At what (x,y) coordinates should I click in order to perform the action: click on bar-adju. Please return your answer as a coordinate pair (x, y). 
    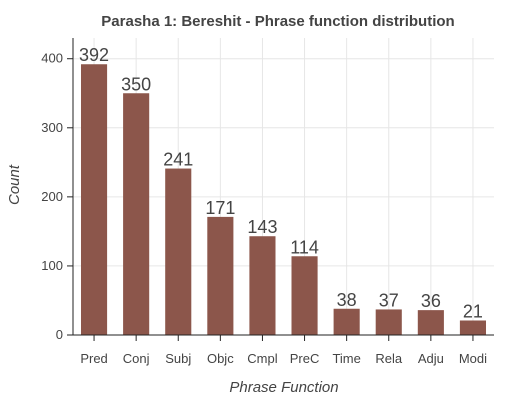
    Looking at the image, I should click on (430, 322).